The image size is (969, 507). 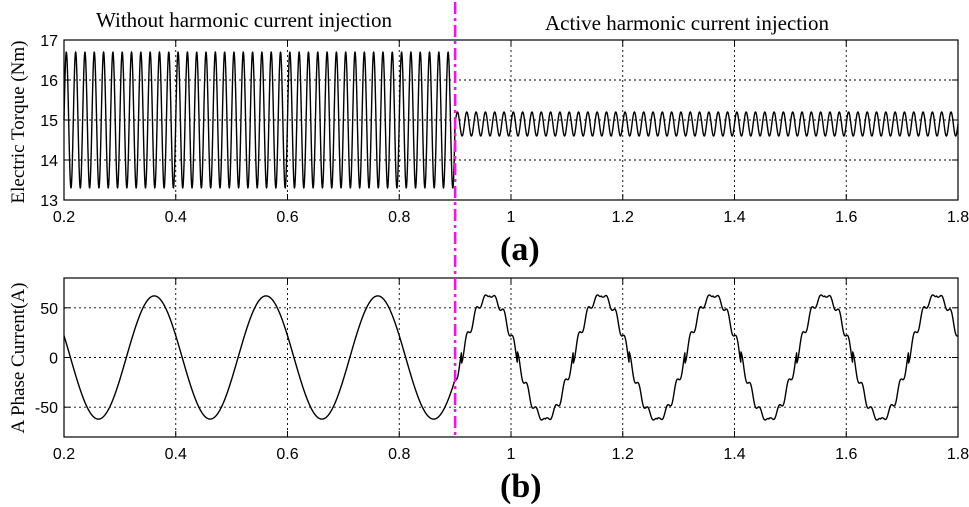 What do you see at coordinates (18, 358) in the screenshot?
I see `ylabel-b: A Phase Current(A)` at bounding box center [18, 358].